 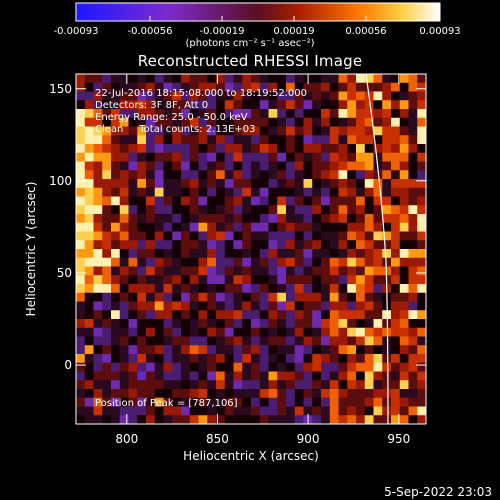 What do you see at coordinates (440, 31) in the screenshot?
I see `colorbar-tick-label: 0.00093` at bounding box center [440, 31].